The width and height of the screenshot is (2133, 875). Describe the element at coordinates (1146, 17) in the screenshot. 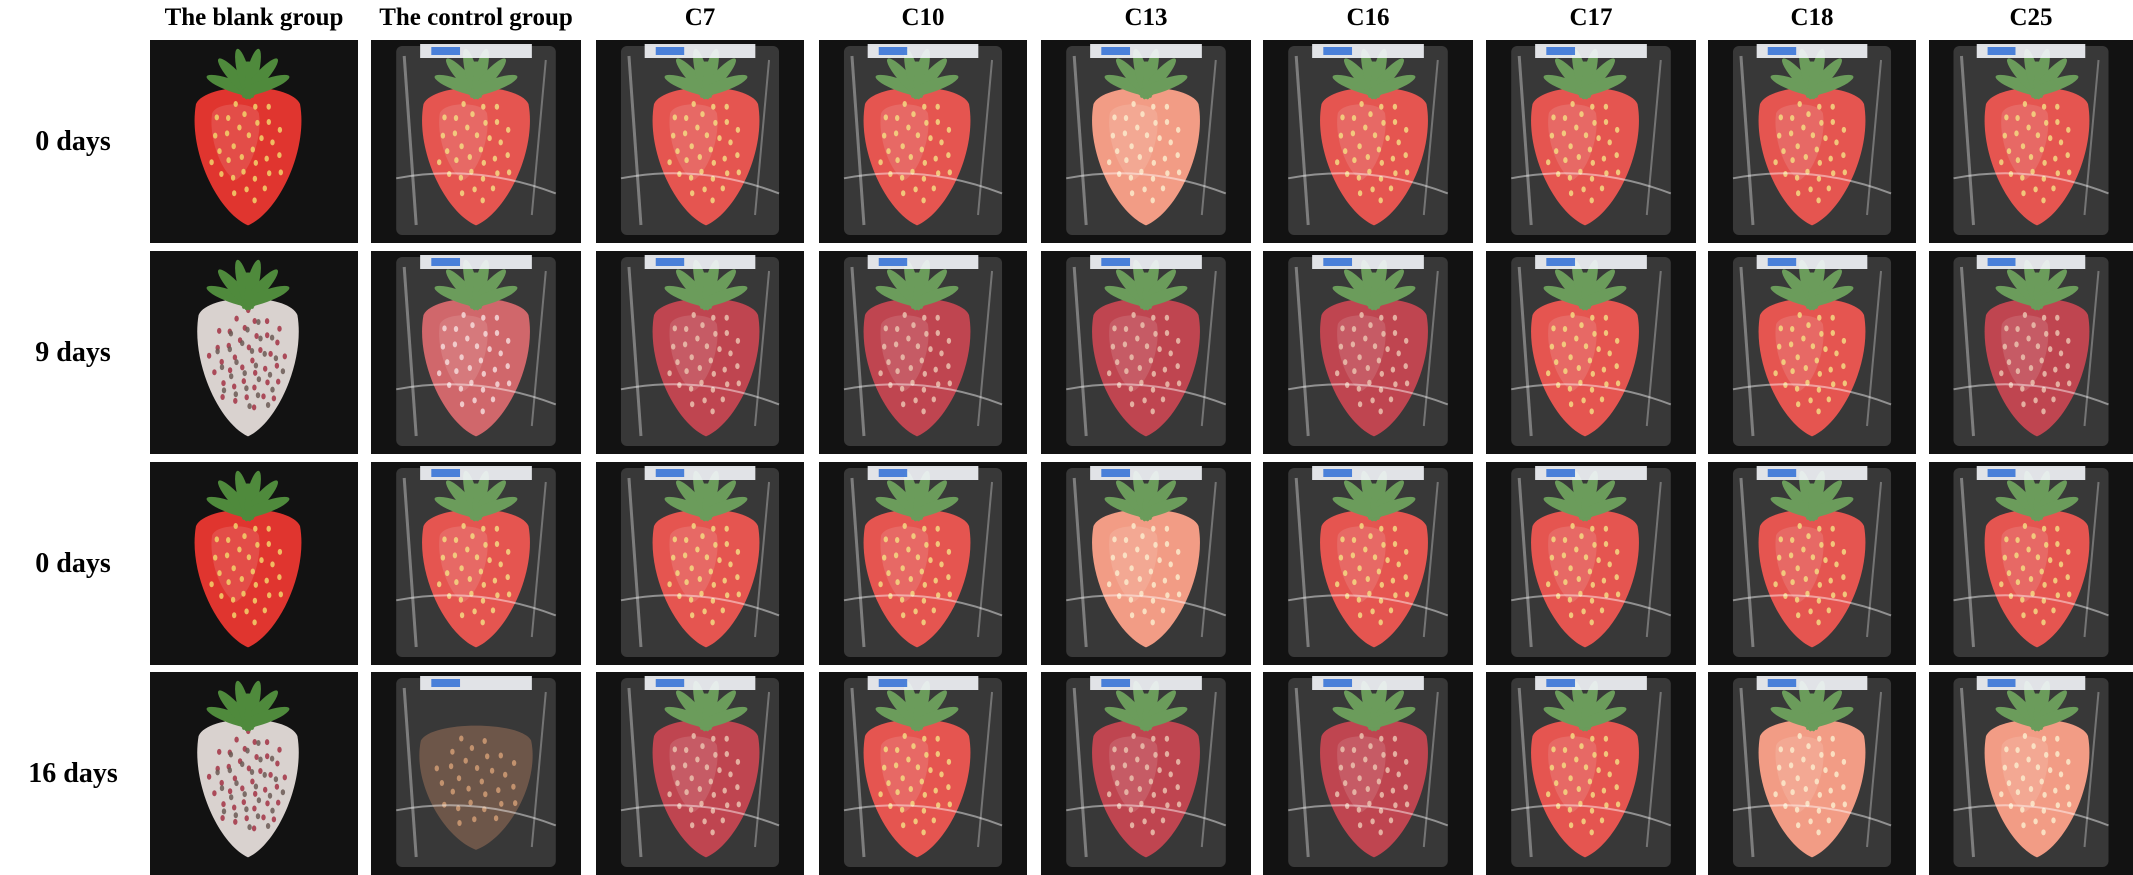

I see `column-header: C13` at that location.